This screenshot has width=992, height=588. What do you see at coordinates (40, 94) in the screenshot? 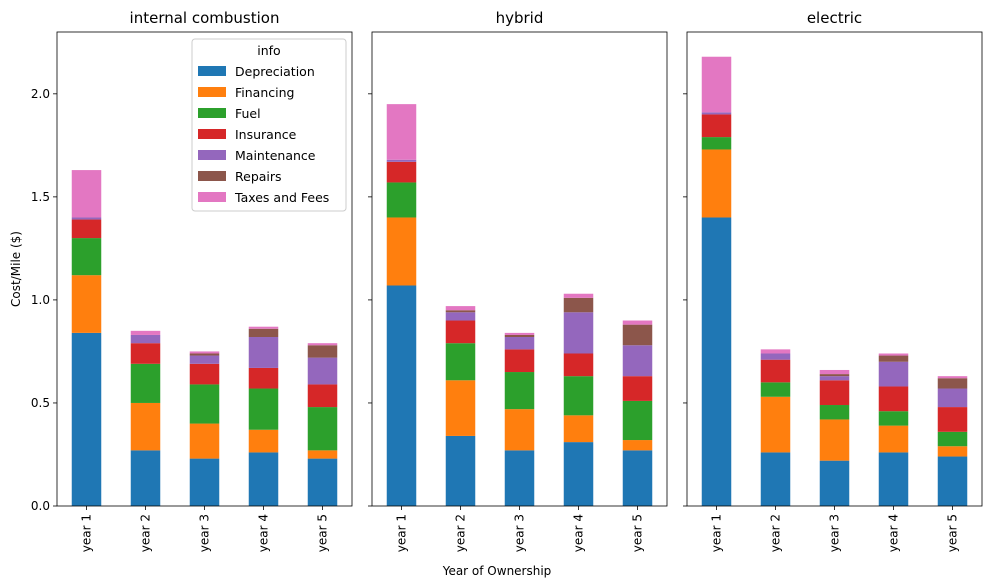
I see `y-tick-label: 2.0` at bounding box center [40, 94].